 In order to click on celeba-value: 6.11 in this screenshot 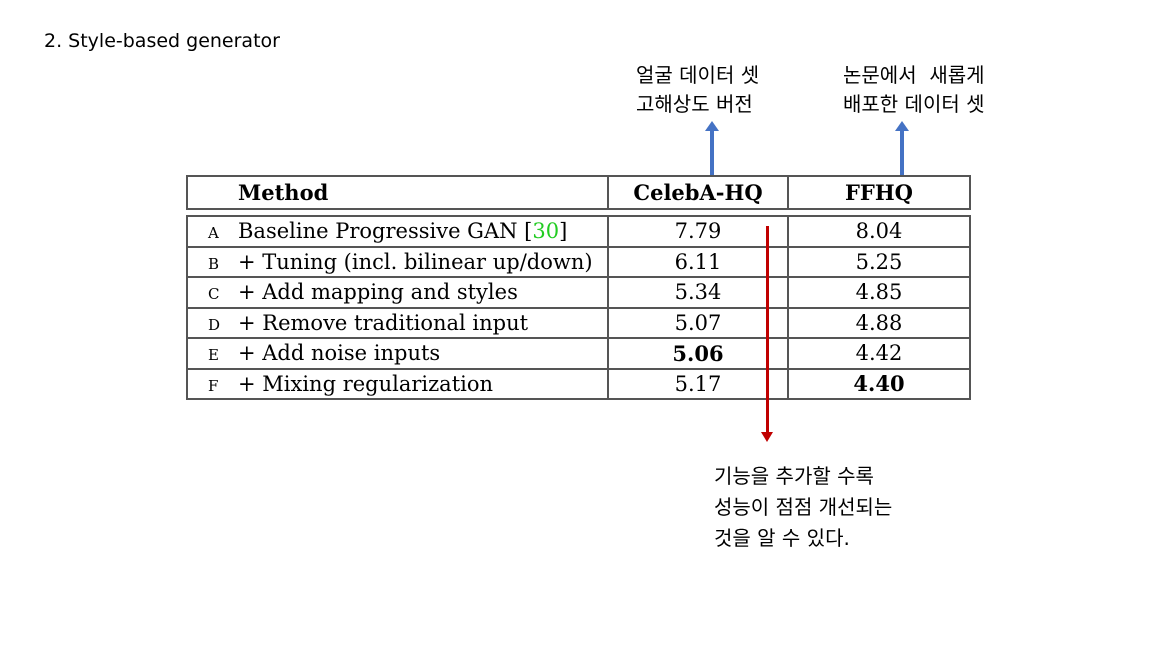, I will do `click(698, 261)`.